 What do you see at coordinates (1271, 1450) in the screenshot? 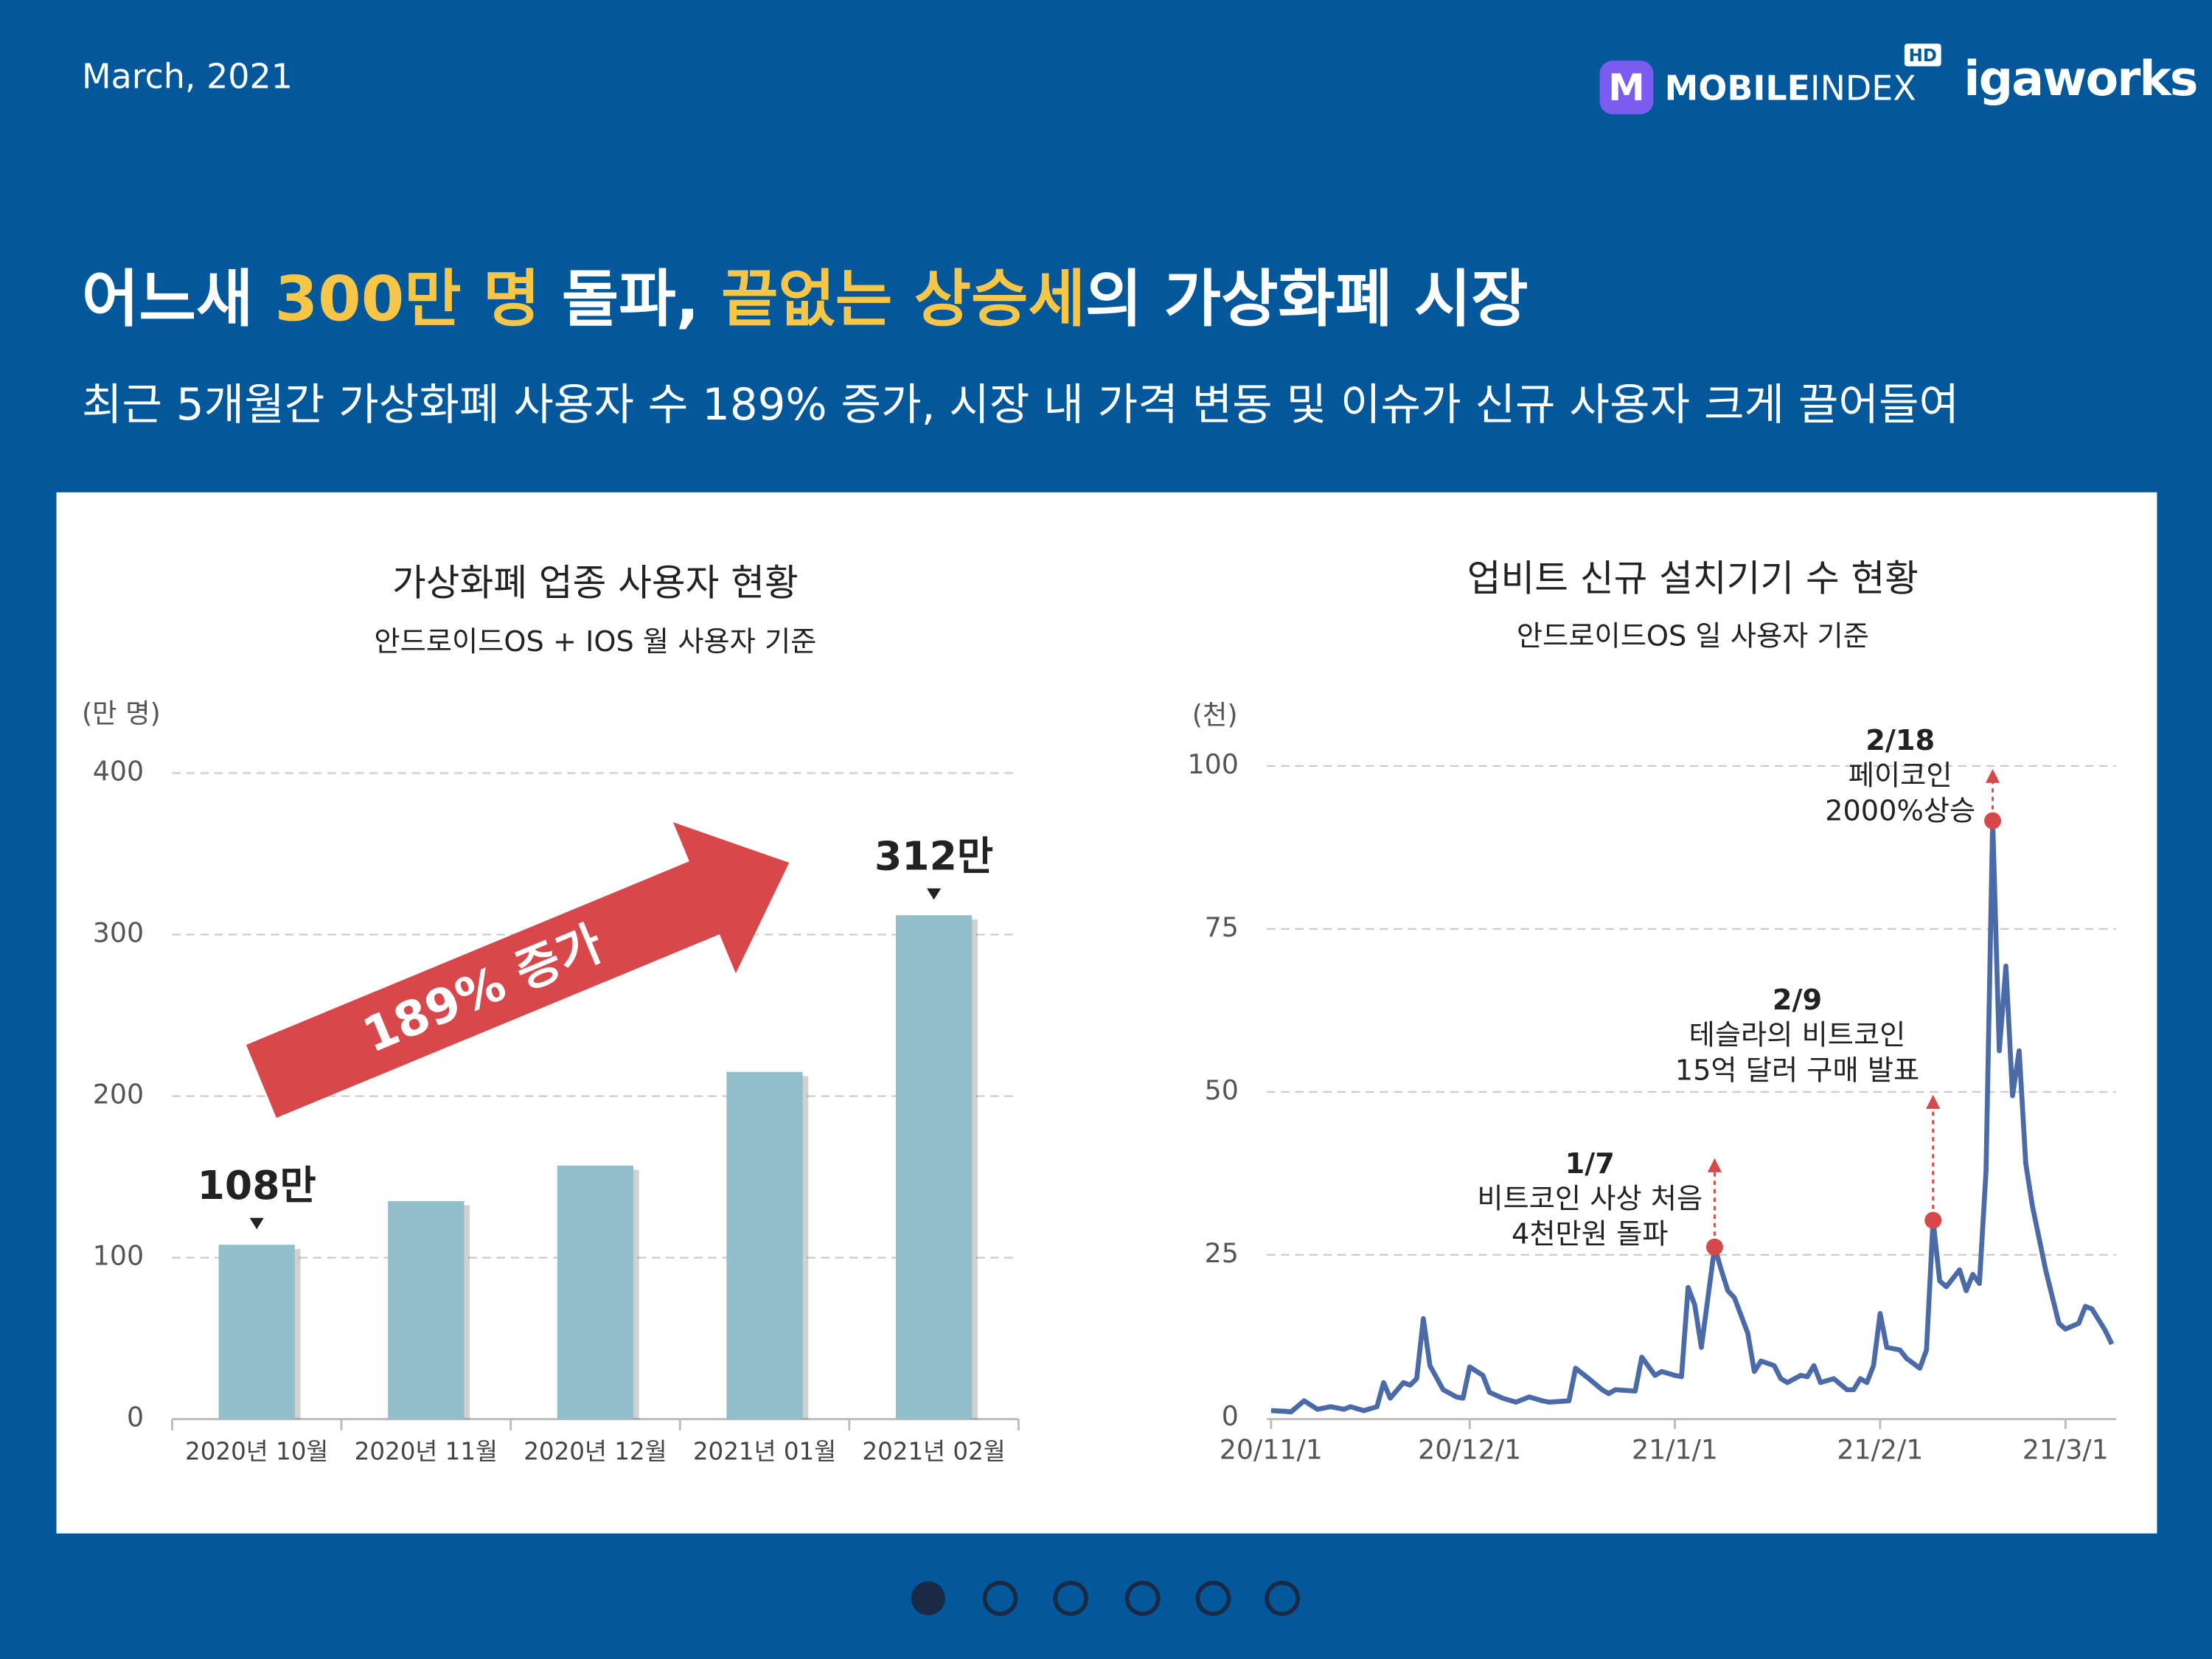
I see `x-tick-label: 20/11/1` at bounding box center [1271, 1450].